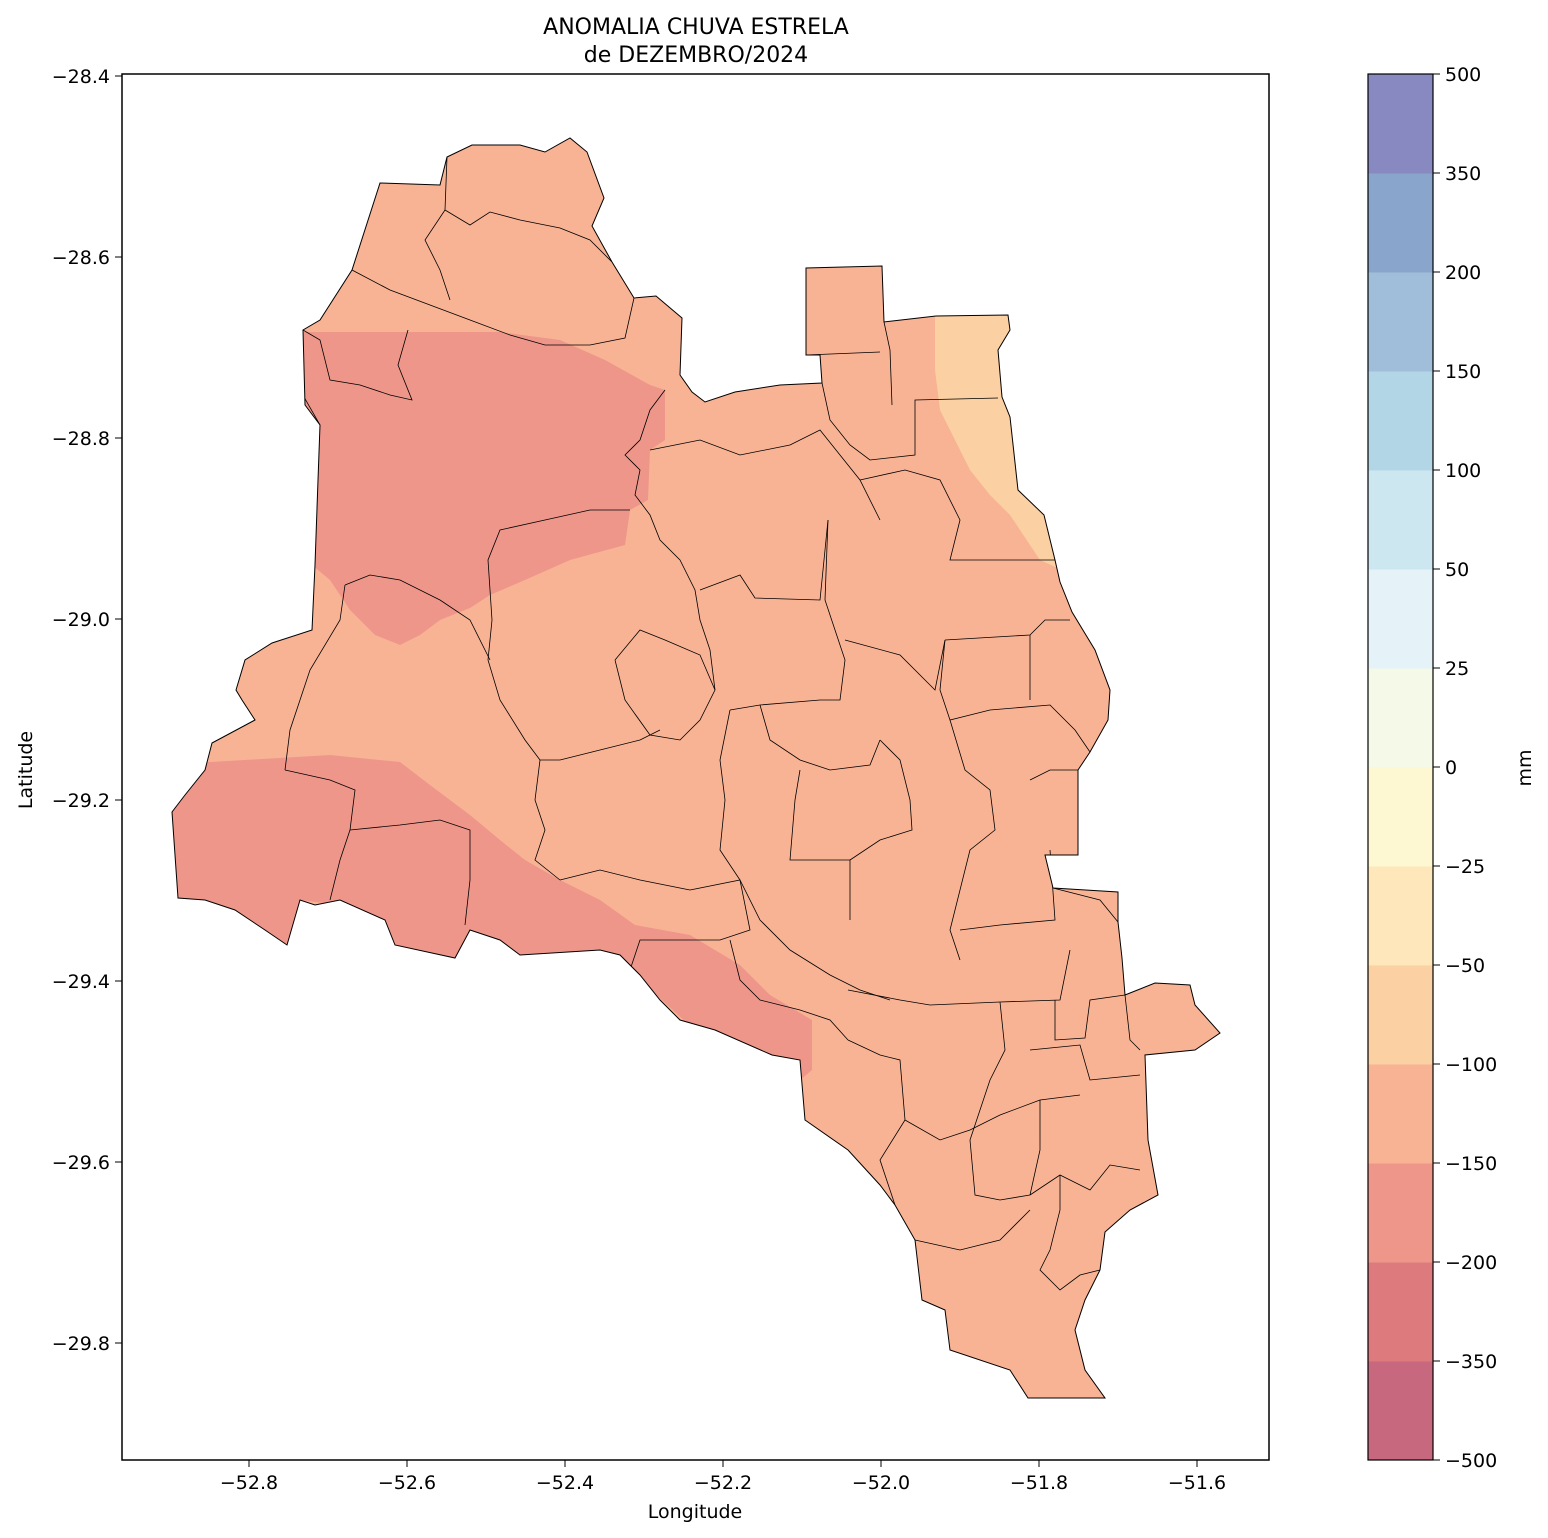  Describe the element at coordinates (696, 27) in the screenshot. I see `chart-title-line1: ANOMALIA CHUVA ESTRELA` at that location.